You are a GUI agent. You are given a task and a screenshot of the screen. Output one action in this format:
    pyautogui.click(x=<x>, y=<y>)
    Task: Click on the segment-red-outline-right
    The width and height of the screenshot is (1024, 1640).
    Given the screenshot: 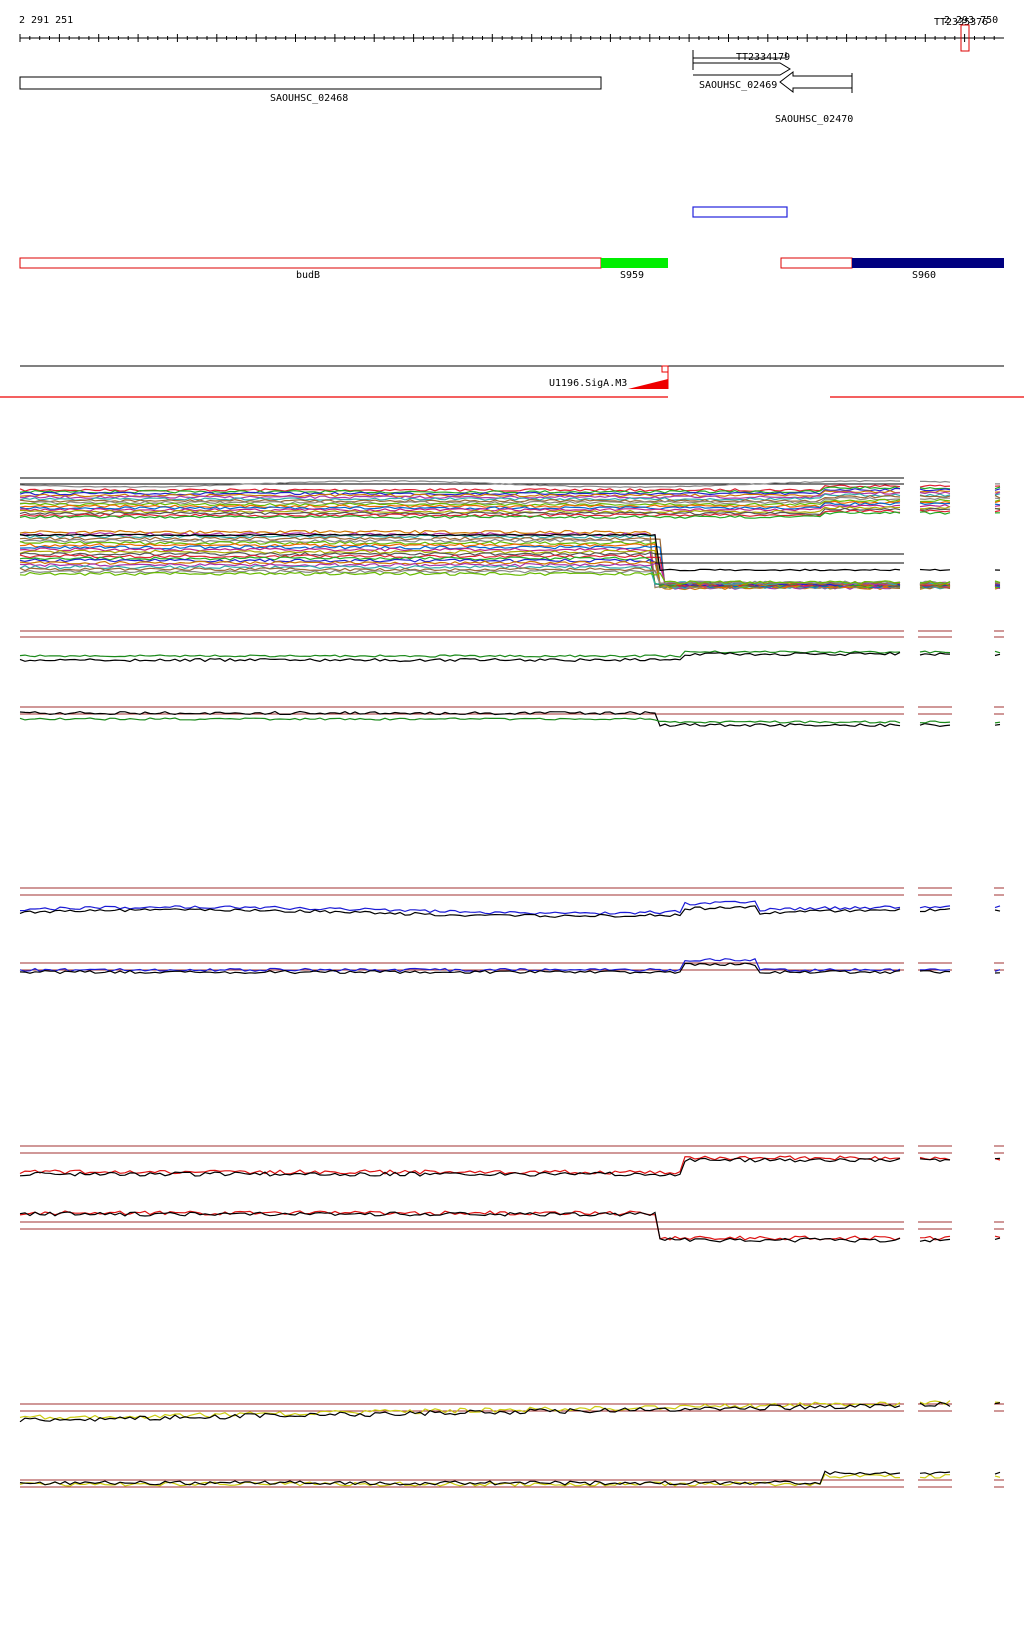 What is the action you would take?
    pyautogui.click(x=816, y=263)
    